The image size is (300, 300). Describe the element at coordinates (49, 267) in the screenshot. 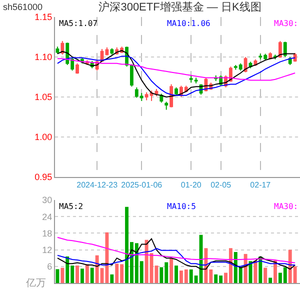

I see `y-tick-label: 6` at that location.